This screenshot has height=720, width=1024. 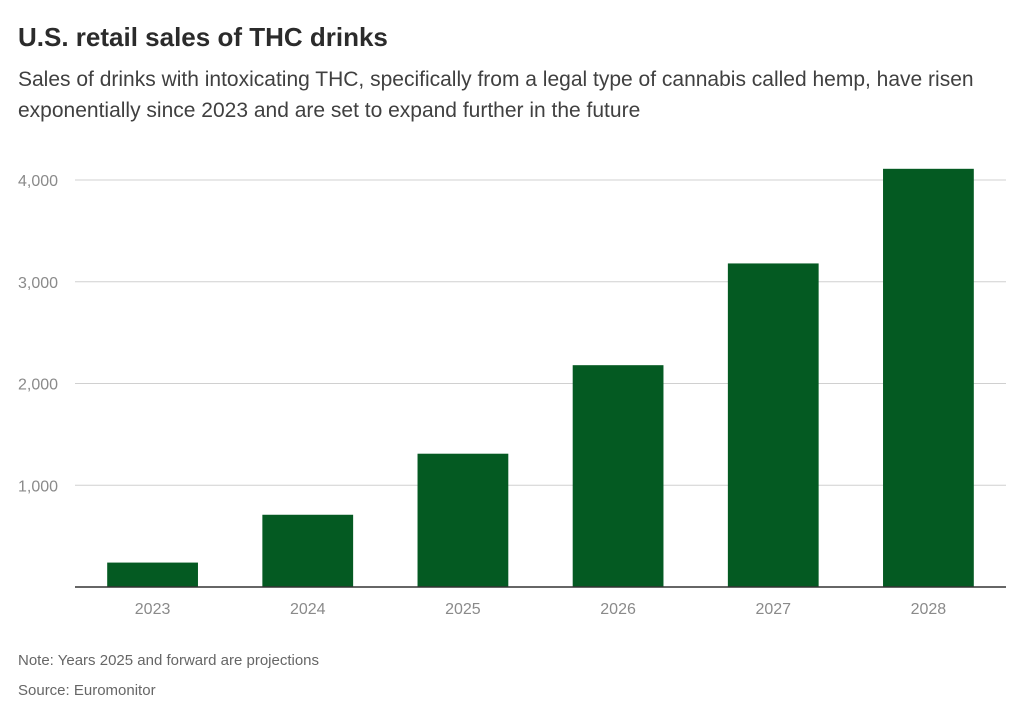 What do you see at coordinates (929, 609) in the screenshot?
I see `x-tick-label: 2028` at bounding box center [929, 609].